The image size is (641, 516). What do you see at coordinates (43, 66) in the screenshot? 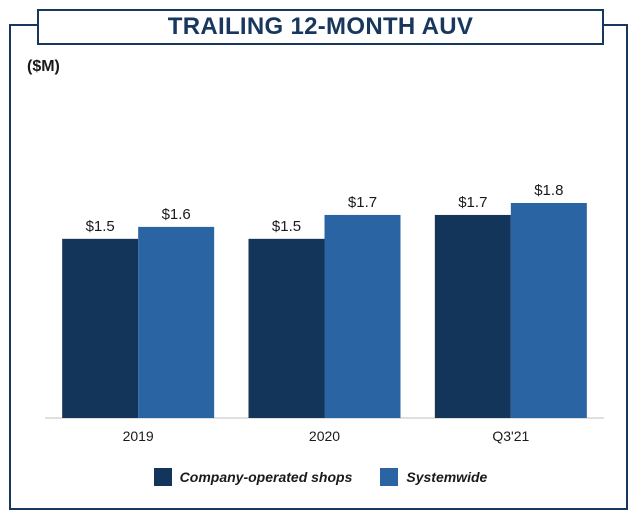
I see `unit-label: ($M)` at bounding box center [43, 66].